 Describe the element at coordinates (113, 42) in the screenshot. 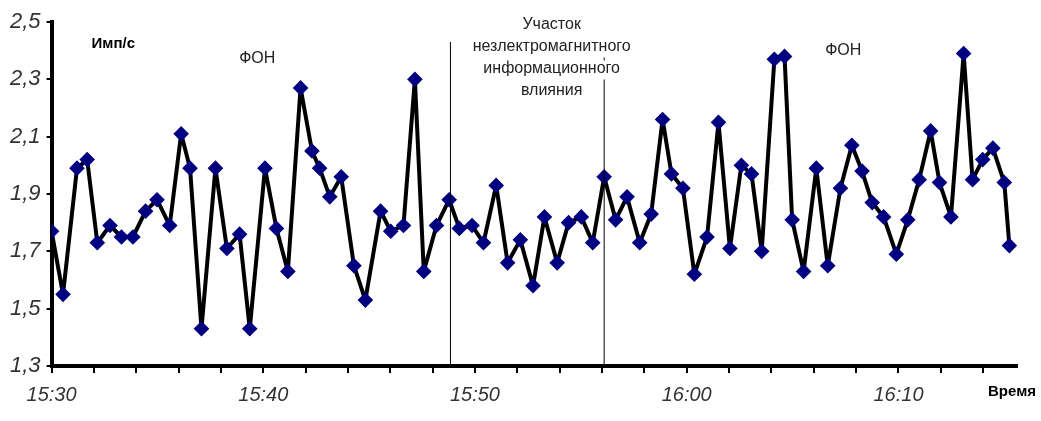

I see `y-axis-title: Имп/с` at that location.